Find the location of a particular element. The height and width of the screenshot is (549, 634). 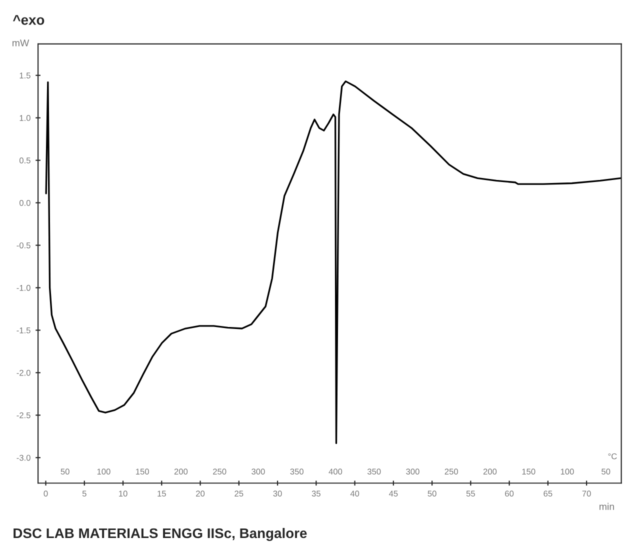

x-tick-label: 30 is located at coordinates (277, 493).